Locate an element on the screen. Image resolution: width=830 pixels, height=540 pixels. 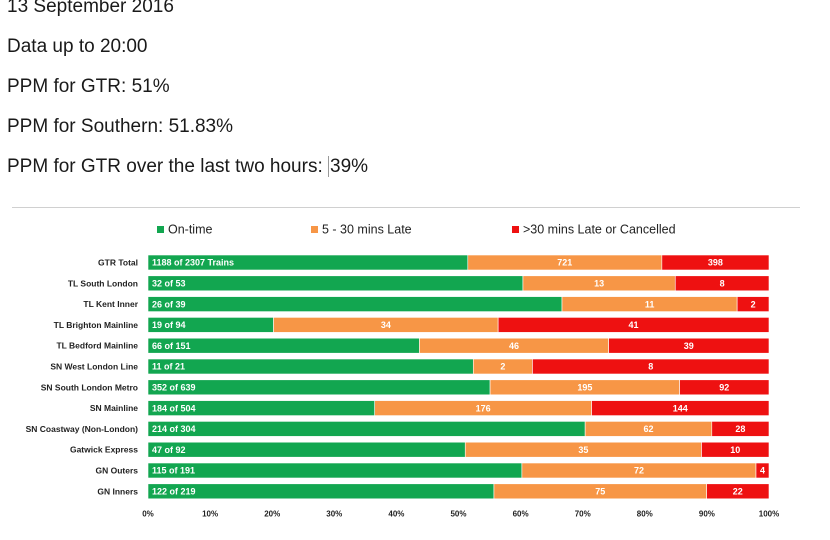
data-label-sn-coastway-non-london-30-mins-late-or-cancelled: 28 is located at coordinates (740, 429).